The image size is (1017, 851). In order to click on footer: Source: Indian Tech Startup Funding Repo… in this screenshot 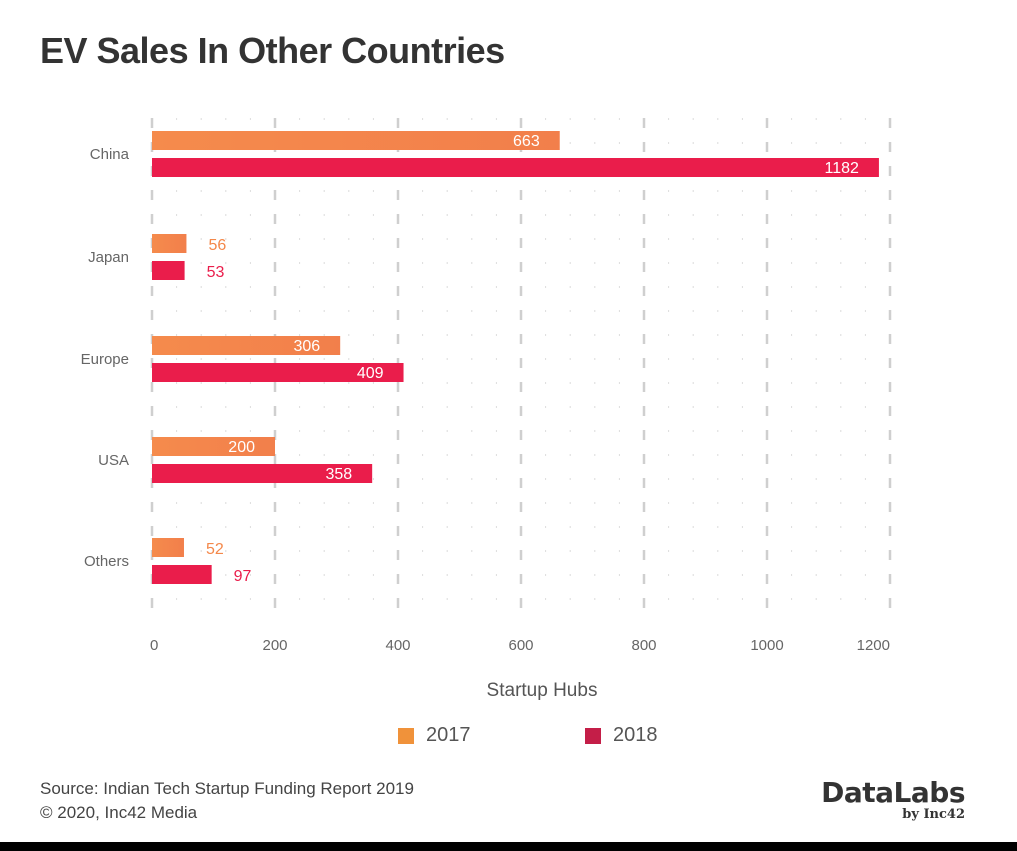, I will do `click(227, 801)`.